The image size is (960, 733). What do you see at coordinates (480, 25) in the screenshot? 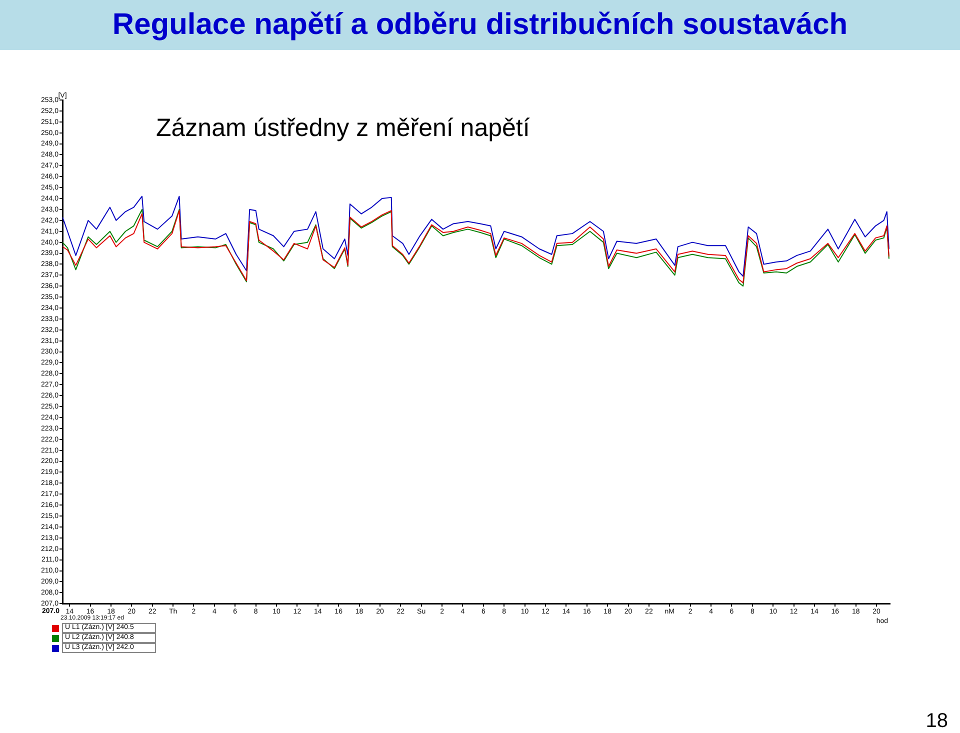
I see `chart-title: Regulace napětí a odběru distribučních soustavách` at bounding box center [480, 25].